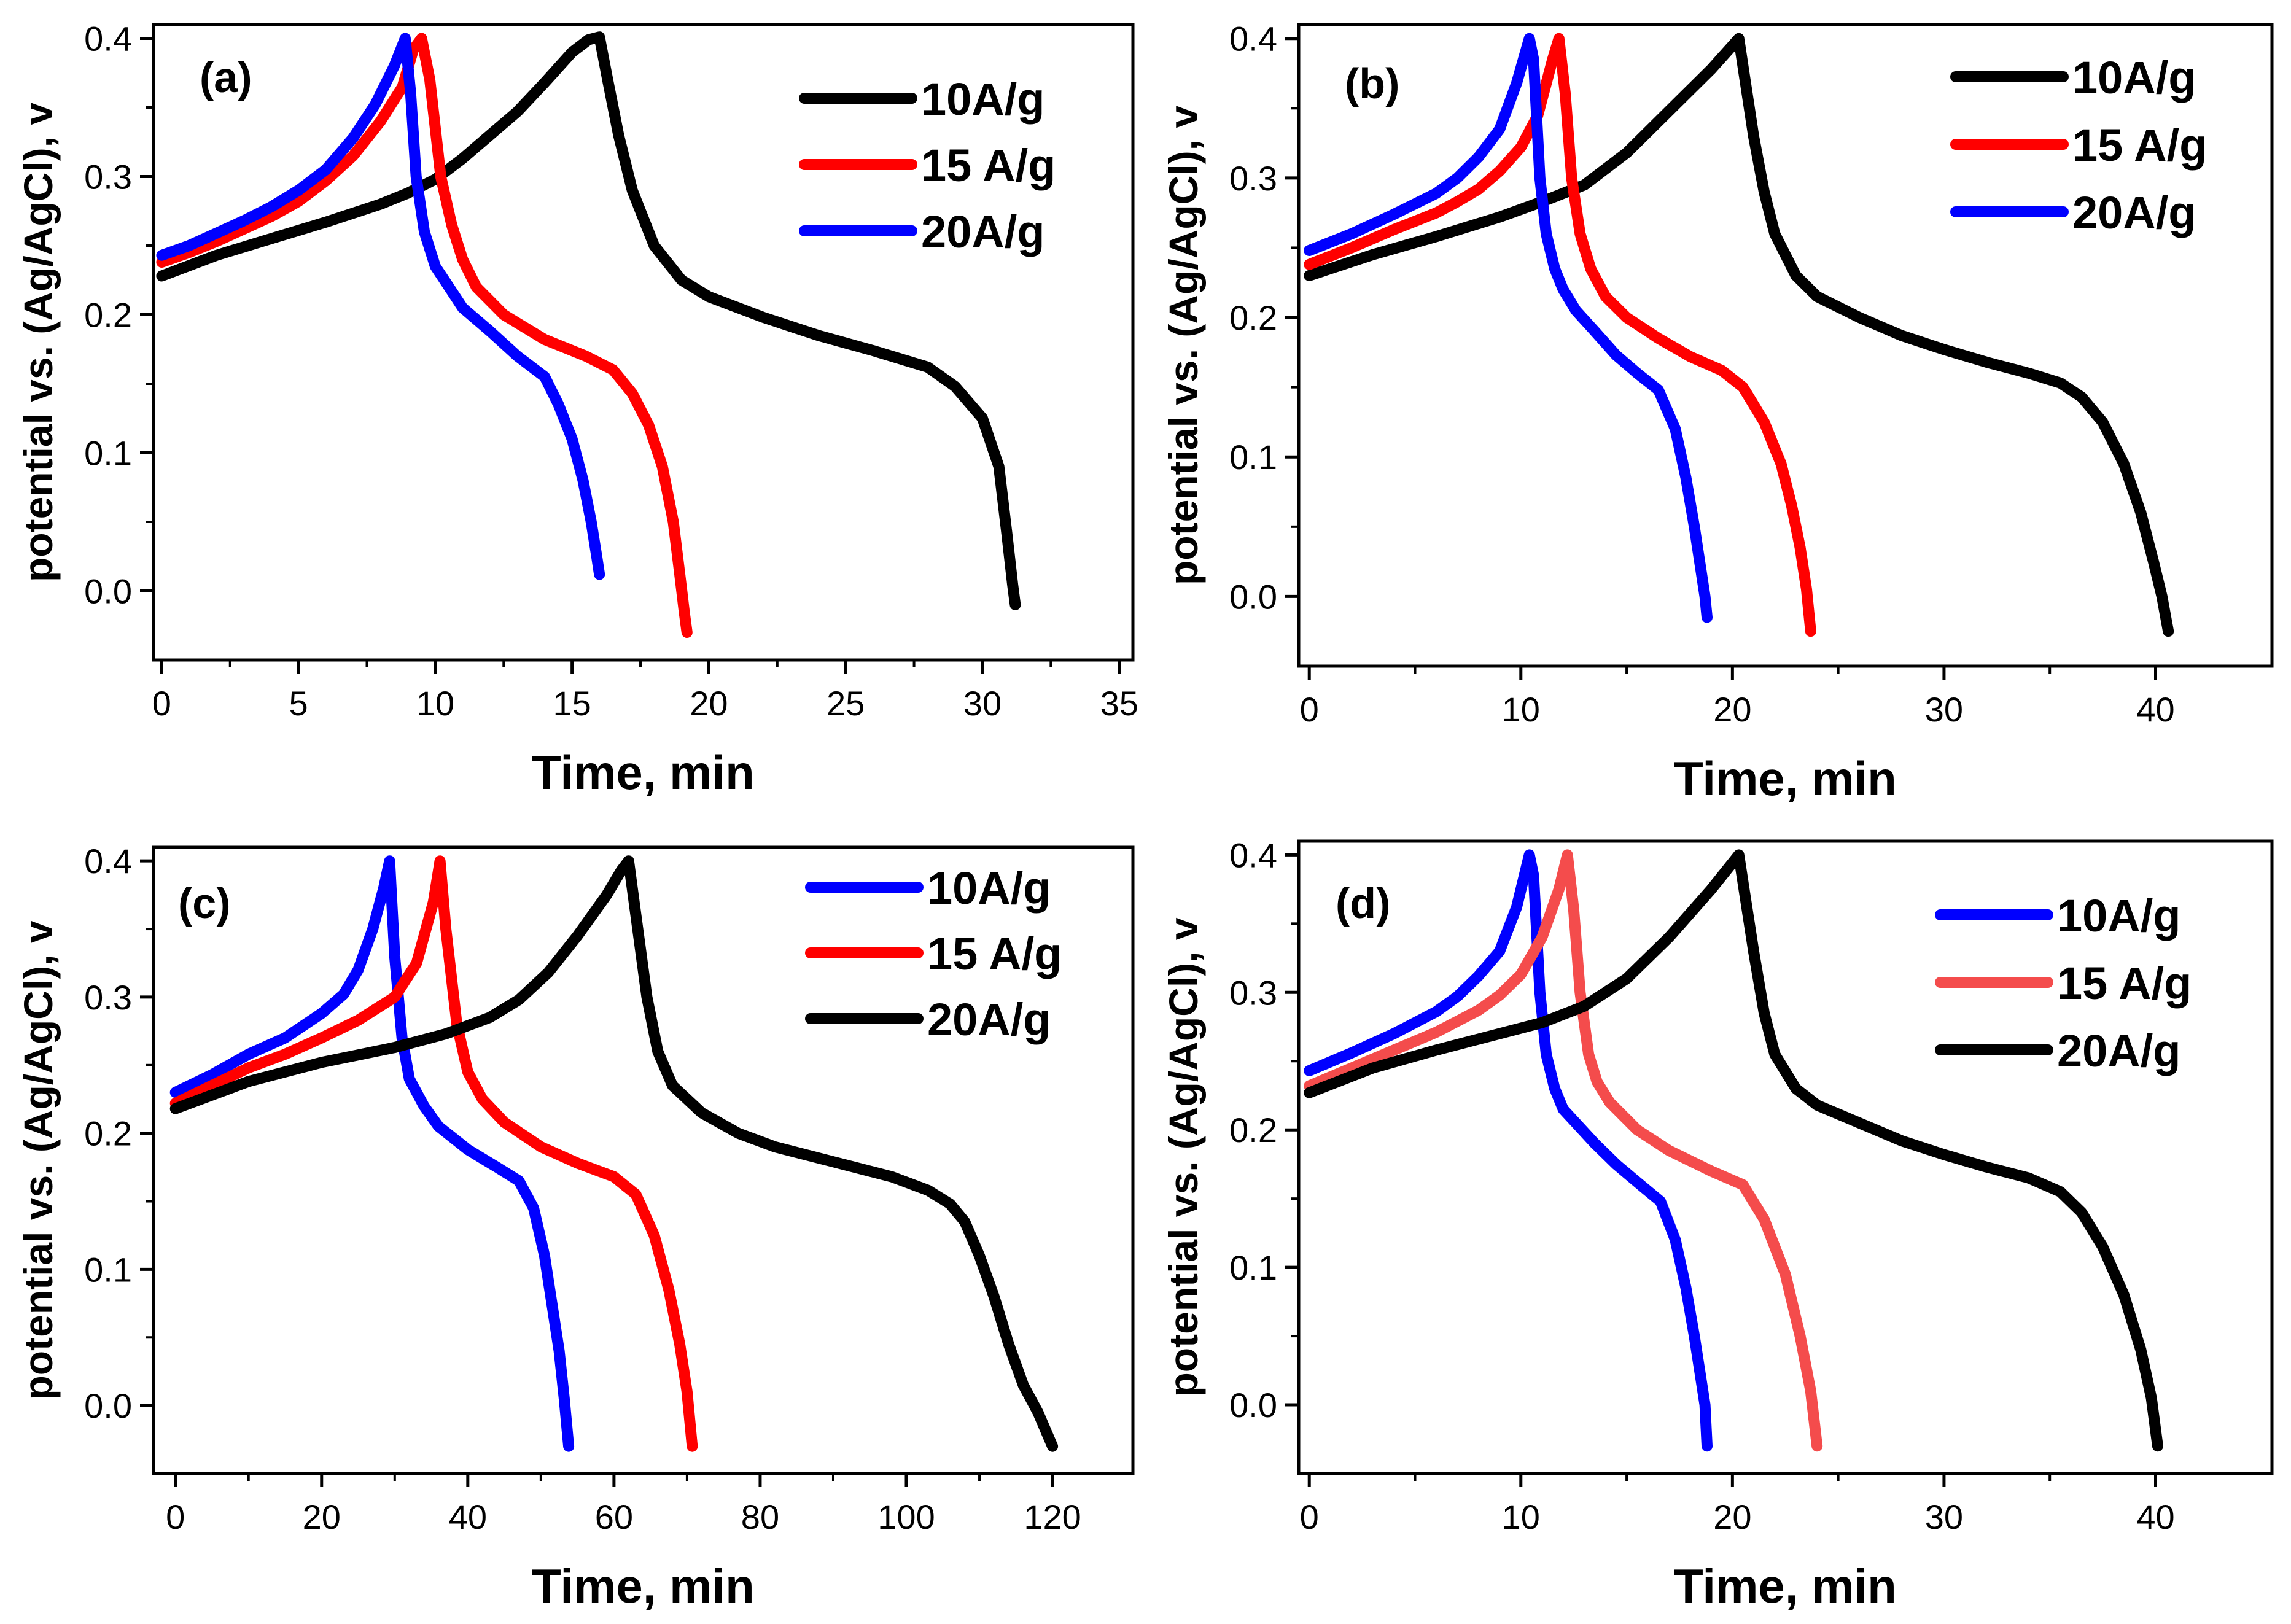 The width and height of the screenshot is (2291, 1624). What do you see at coordinates (760, 1517) in the screenshot?
I see `x-tick-label: 80` at bounding box center [760, 1517].